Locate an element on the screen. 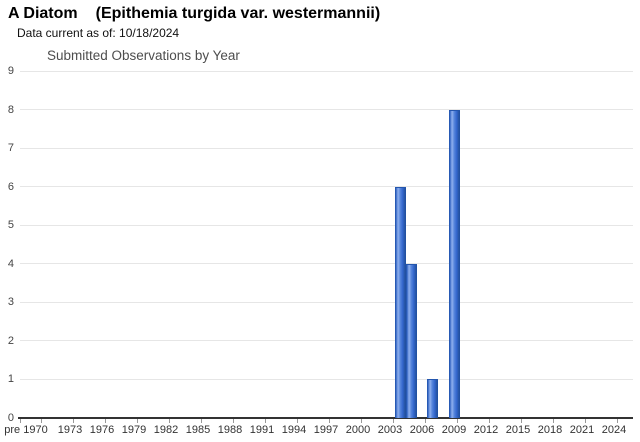 The width and height of the screenshot is (640, 442). bar-2009 is located at coordinates (454, 263).